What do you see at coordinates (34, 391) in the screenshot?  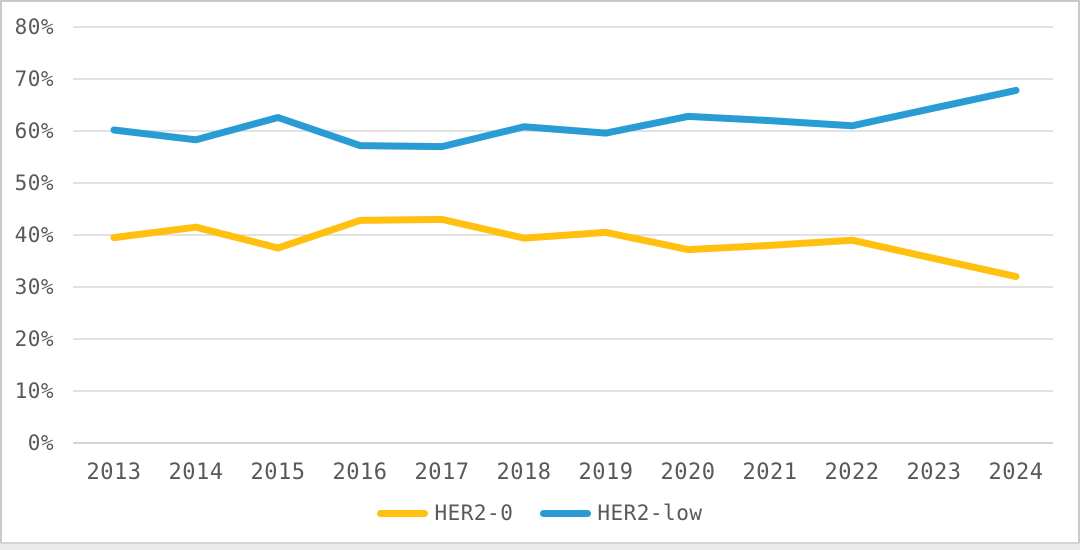 I see `y-axis-tick-label: 10%` at bounding box center [34, 391].